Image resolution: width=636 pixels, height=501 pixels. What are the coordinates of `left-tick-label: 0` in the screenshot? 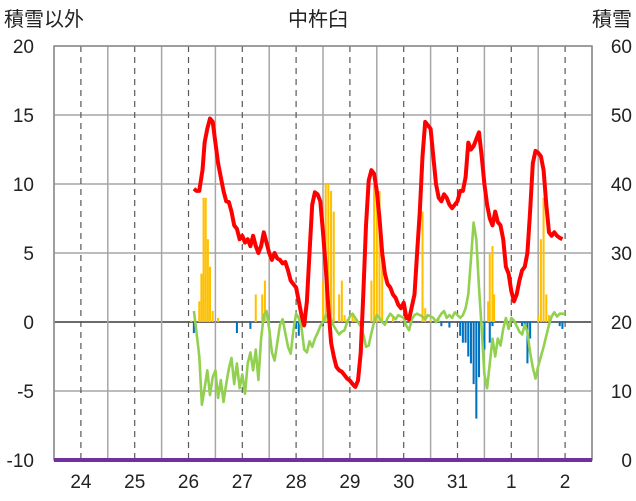 It's located at (28, 323).